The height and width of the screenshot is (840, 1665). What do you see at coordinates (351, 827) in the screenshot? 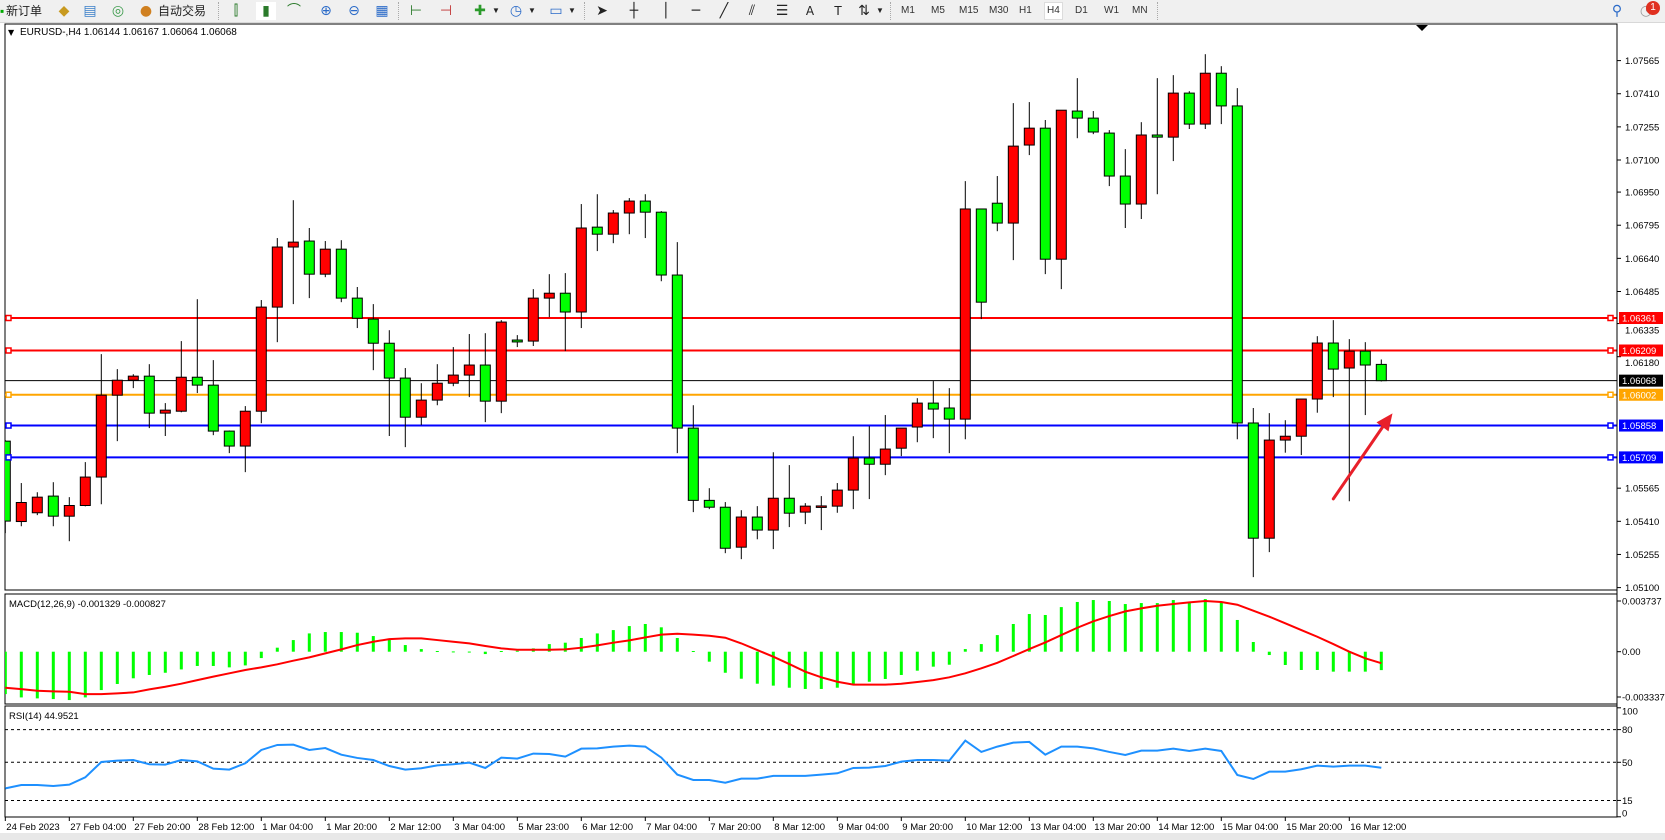
I see `time-tick-label: 1 Mar 20:00` at bounding box center [351, 827].